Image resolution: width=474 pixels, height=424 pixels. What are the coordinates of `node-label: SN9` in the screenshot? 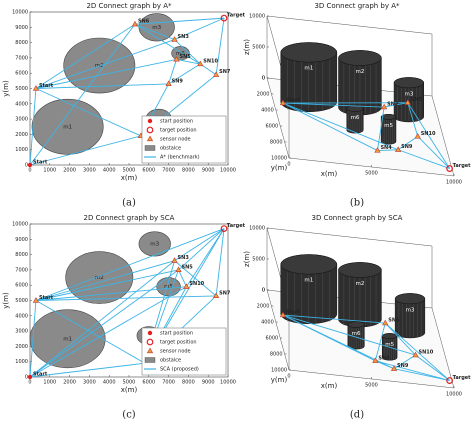 It's located at (178, 81).